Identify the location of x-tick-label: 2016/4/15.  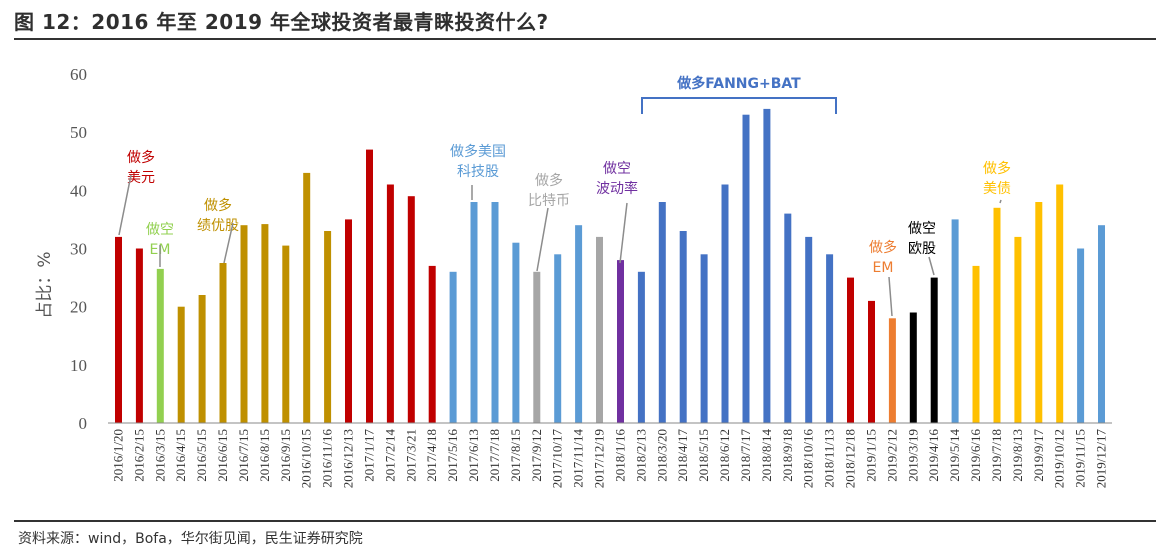
(180, 455).